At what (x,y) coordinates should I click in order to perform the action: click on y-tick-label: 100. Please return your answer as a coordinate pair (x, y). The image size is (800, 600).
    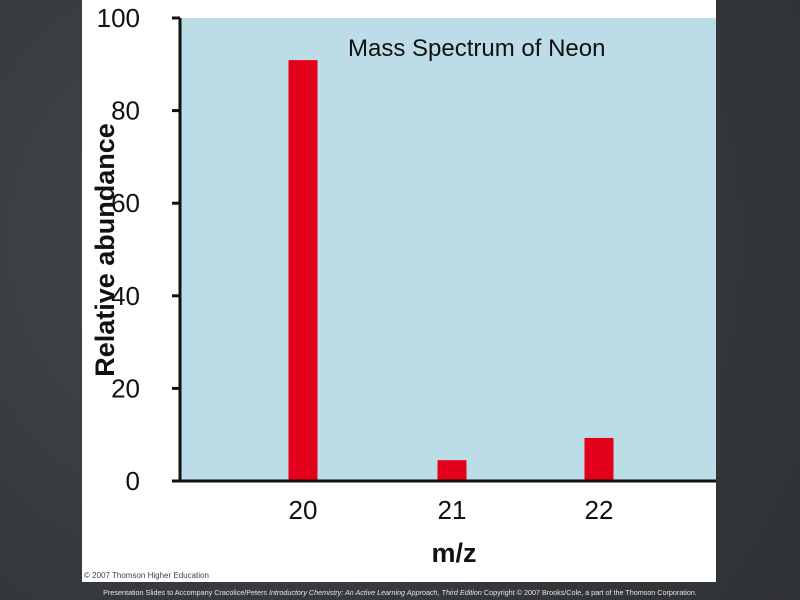
    Looking at the image, I should click on (118, 18).